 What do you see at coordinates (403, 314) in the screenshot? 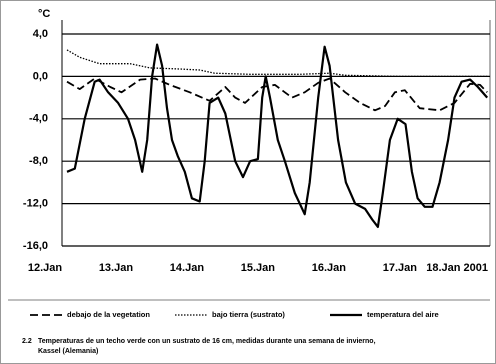
I see `legend-label: temperatura del aire` at bounding box center [403, 314].